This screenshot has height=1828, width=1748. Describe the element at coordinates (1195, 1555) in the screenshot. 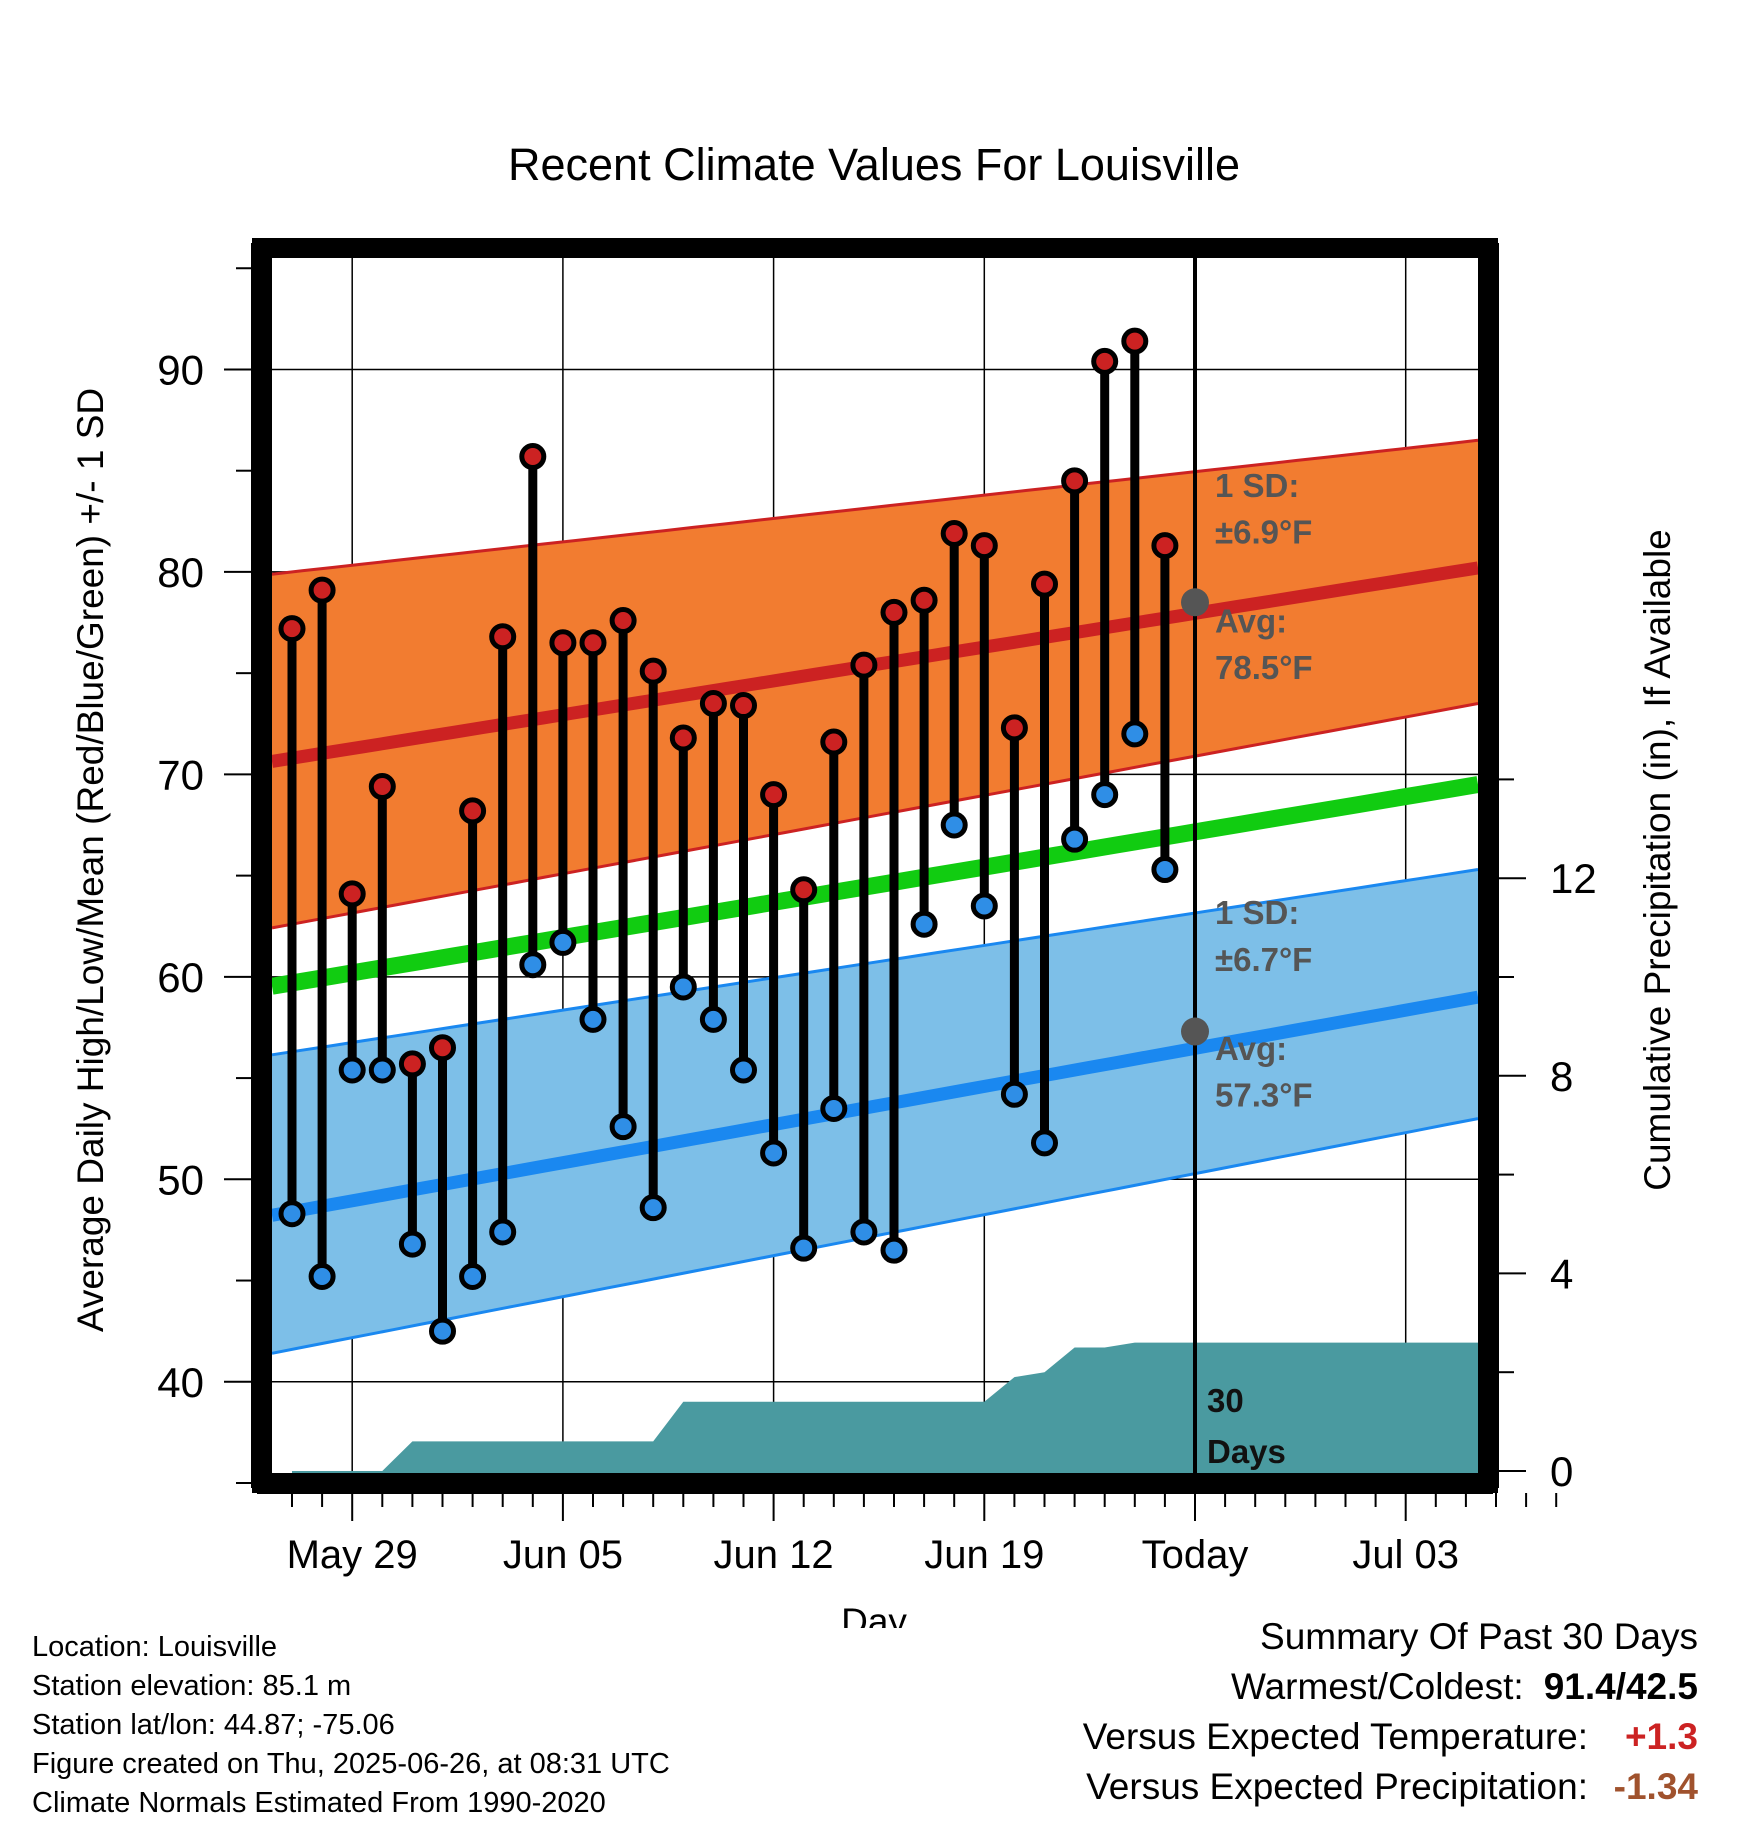

I see `x-tick-label: Today` at that location.